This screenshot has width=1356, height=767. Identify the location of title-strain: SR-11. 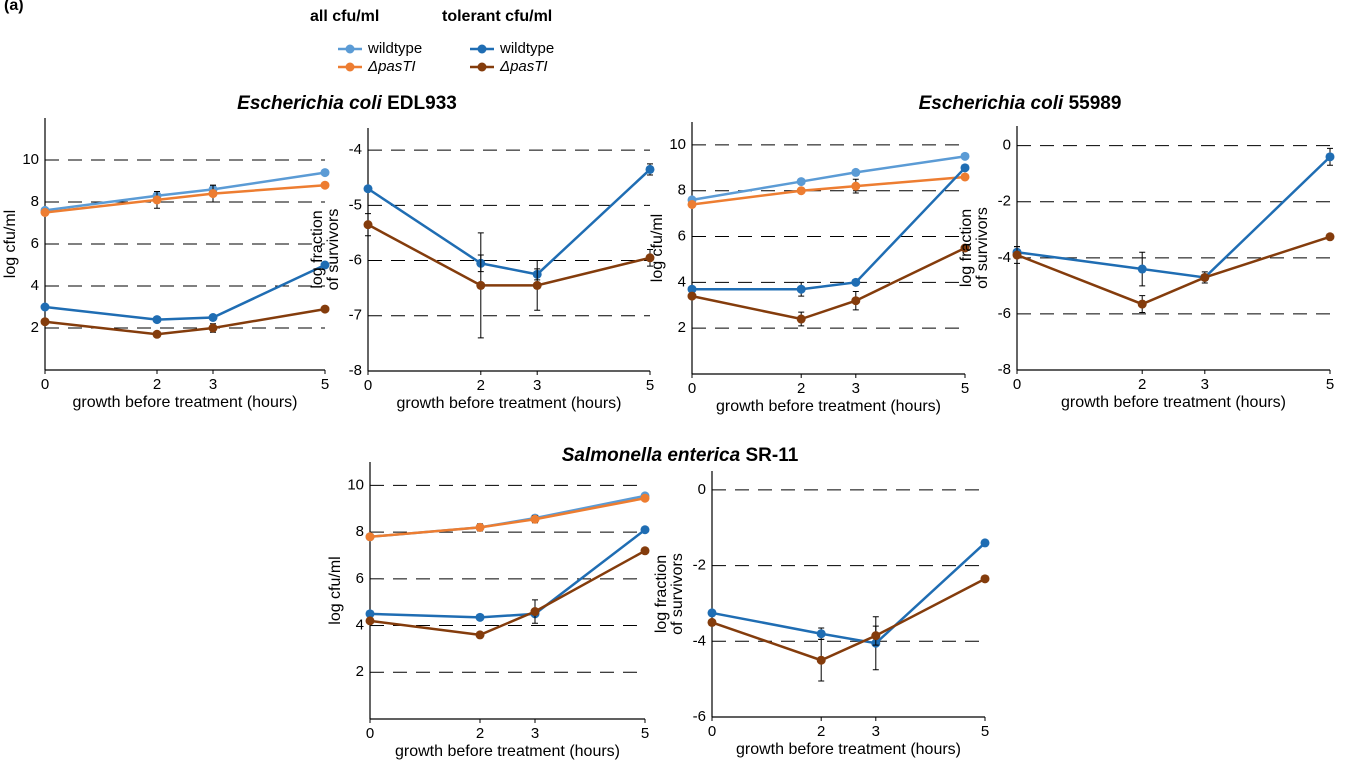
(771, 455).